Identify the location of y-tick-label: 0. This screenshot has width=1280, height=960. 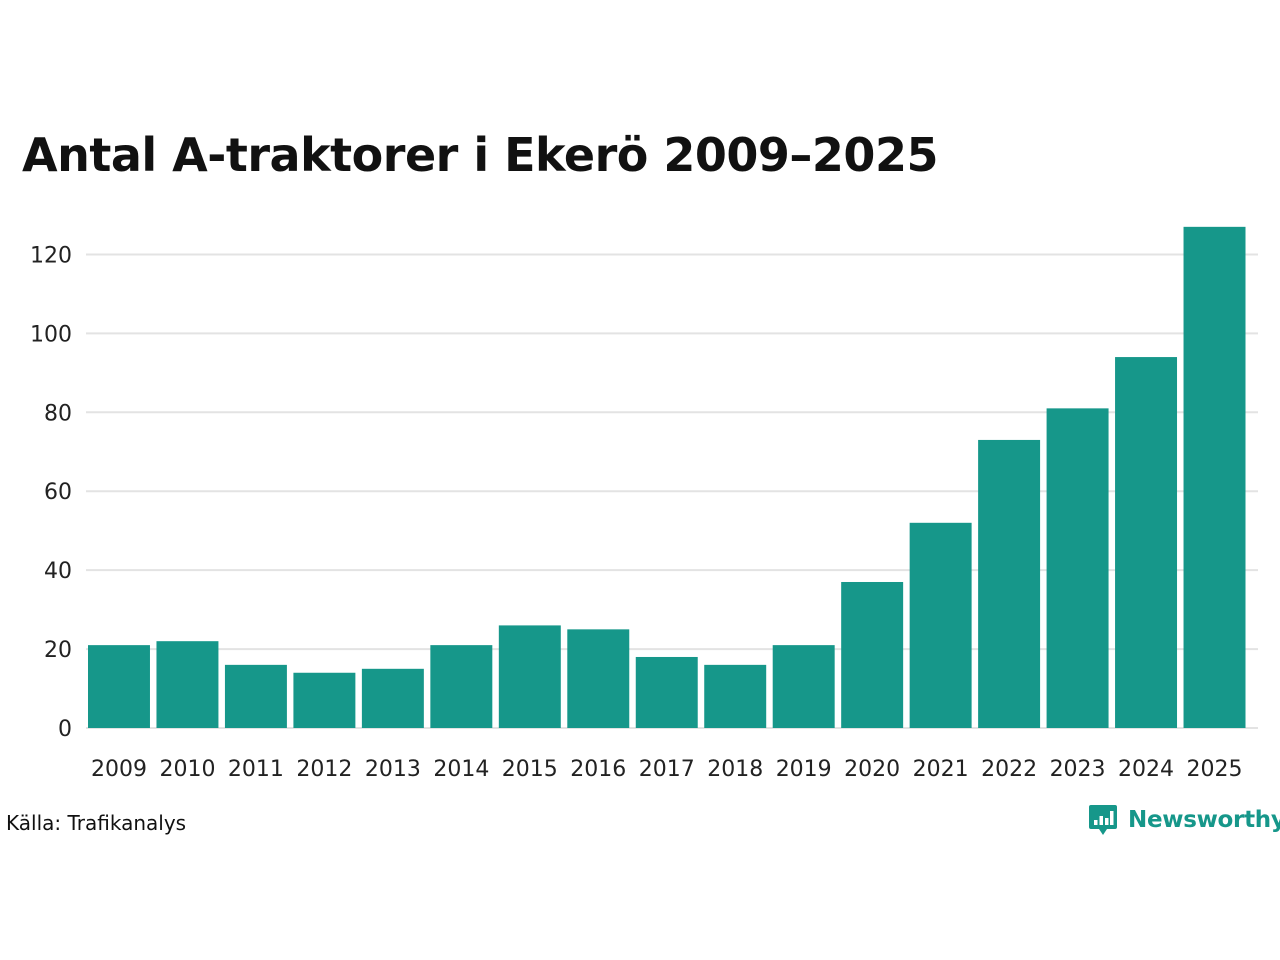
(65, 729).